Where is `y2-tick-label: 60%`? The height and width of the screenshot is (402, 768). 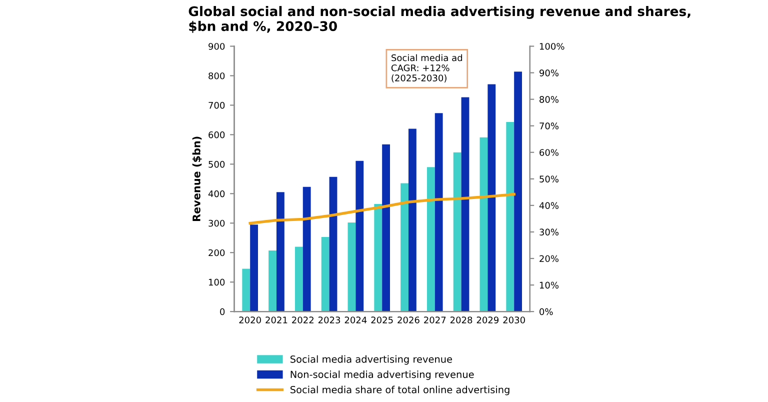 y2-tick-label: 60% is located at coordinates (549, 152).